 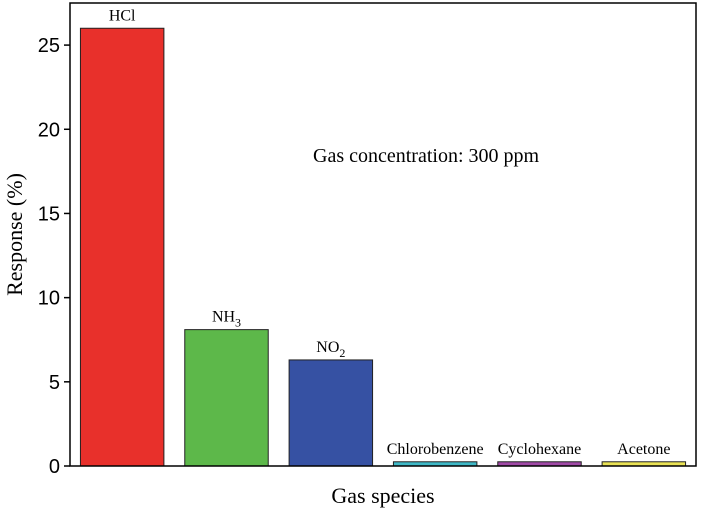 I want to click on x-axis-title: Gas species, so click(x=382, y=495).